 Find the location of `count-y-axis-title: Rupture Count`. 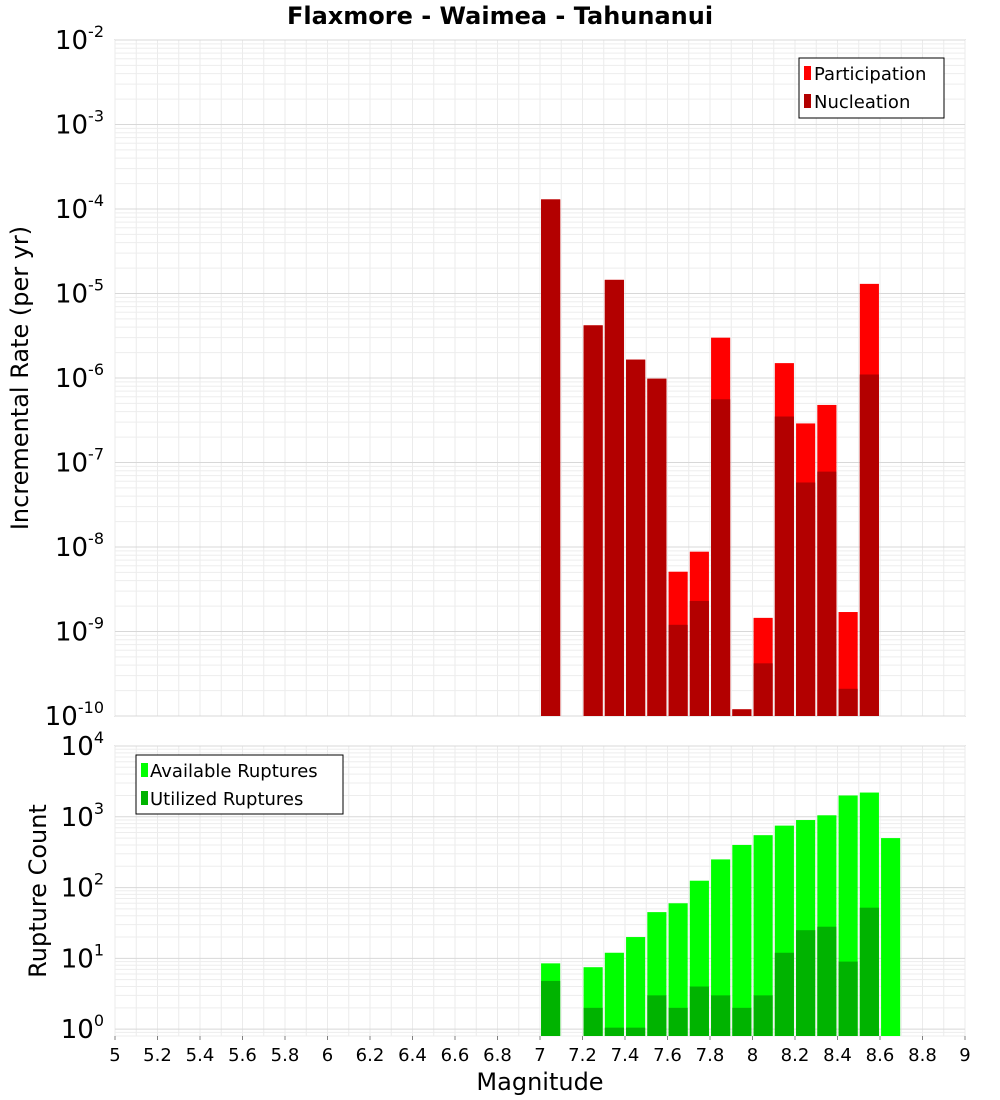

count-y-axis-title: Rupture Count is located at coordinates (38, 891).